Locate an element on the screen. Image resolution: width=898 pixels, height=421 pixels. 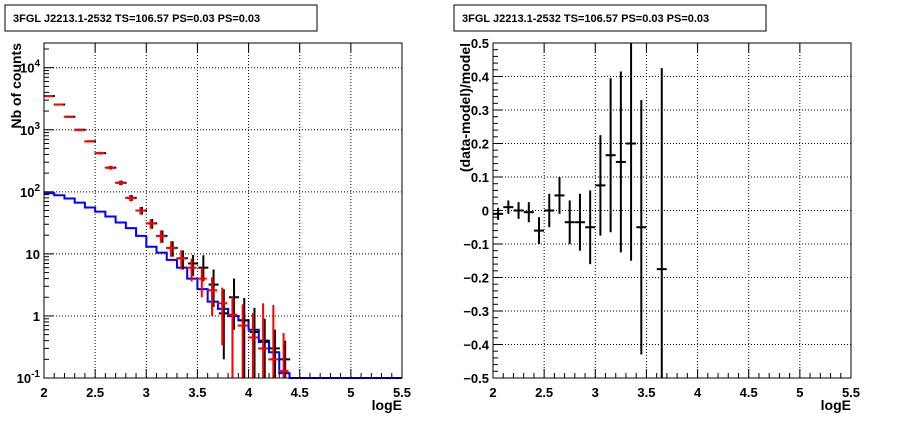
counts-x-tick-label: 2.5 is located at coordinates (95, 392).